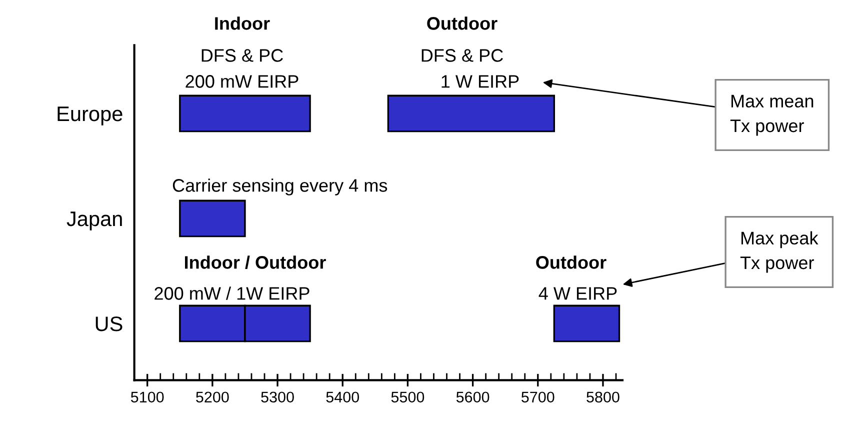  What do you see at coordinates (571, 262) in the screenshot?
I see `annotation: Outdoor` at bounding box center [571, 262].